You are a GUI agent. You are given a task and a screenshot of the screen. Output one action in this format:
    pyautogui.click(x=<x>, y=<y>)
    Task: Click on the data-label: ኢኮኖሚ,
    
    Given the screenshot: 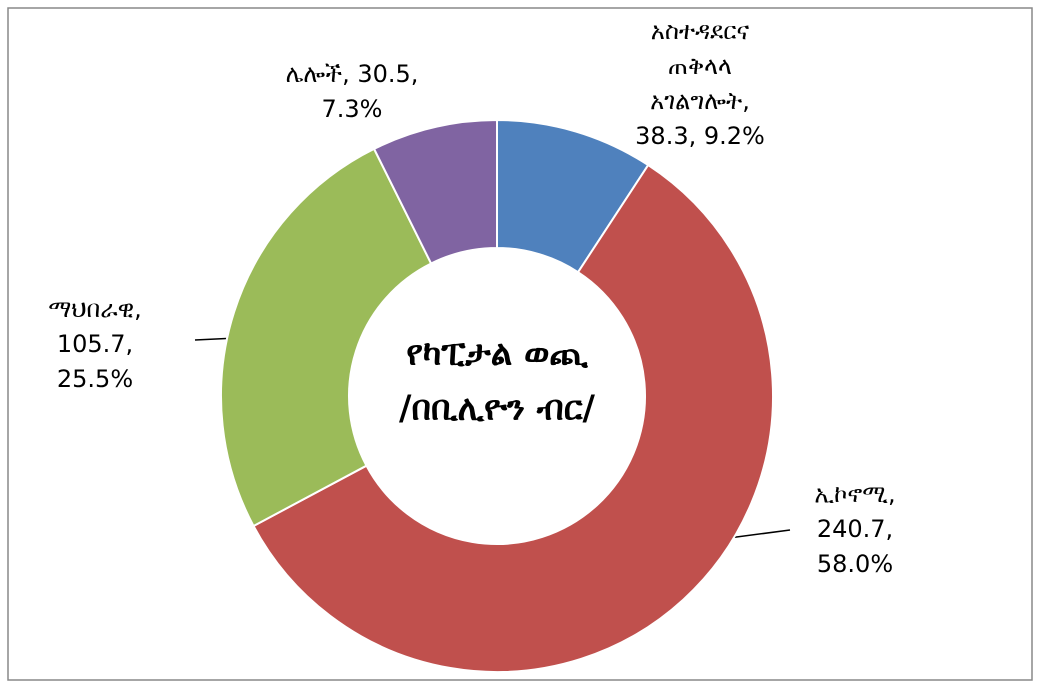 What is the action you would take?
    pyautogui.click(x=854, y=494)
    